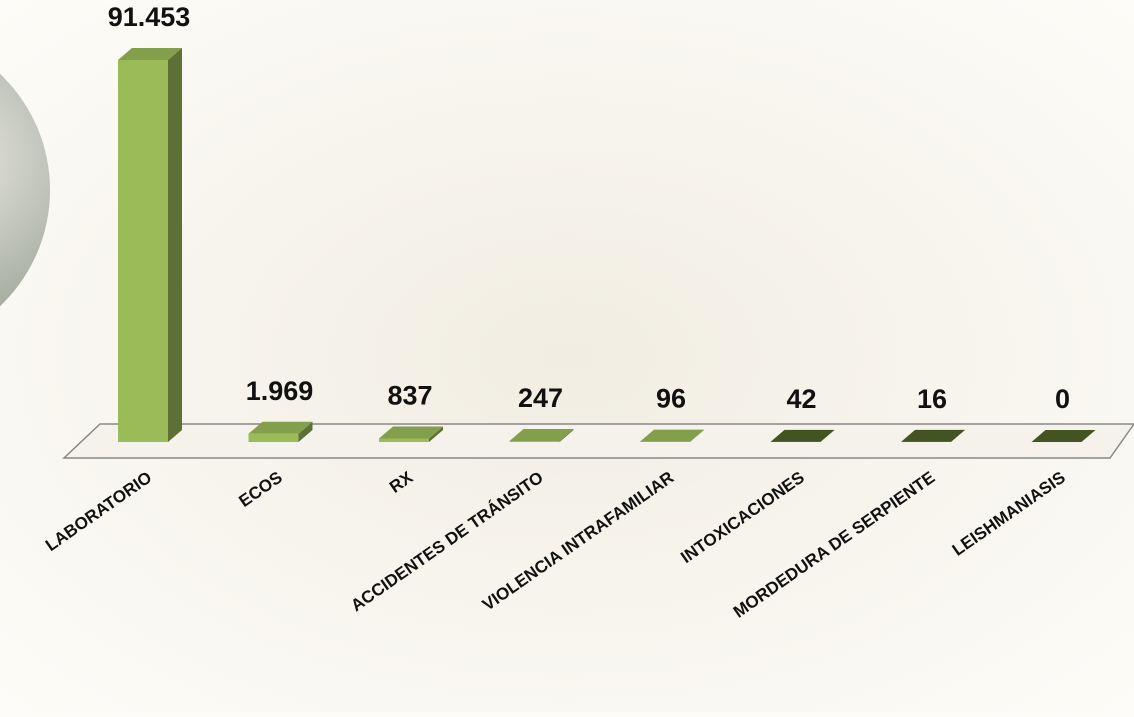  Describe the element at coordinates (409, 396) in the screenshot. I see `value-label: 837` at that location.